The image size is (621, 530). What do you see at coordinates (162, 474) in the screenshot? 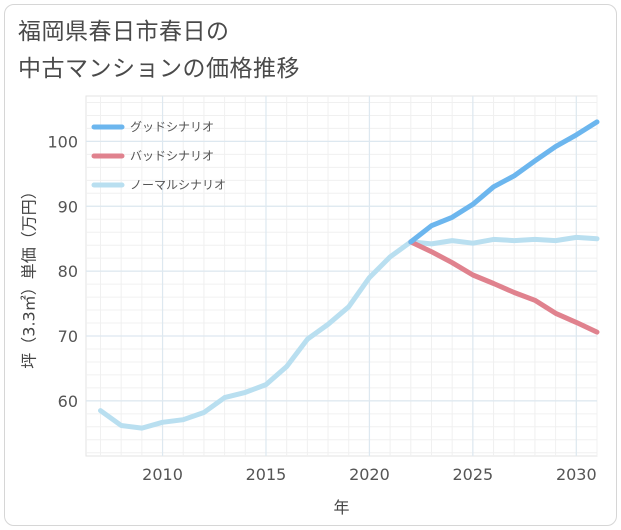
I see `x-tick-label: 2010` at bounding box center [162, 474].